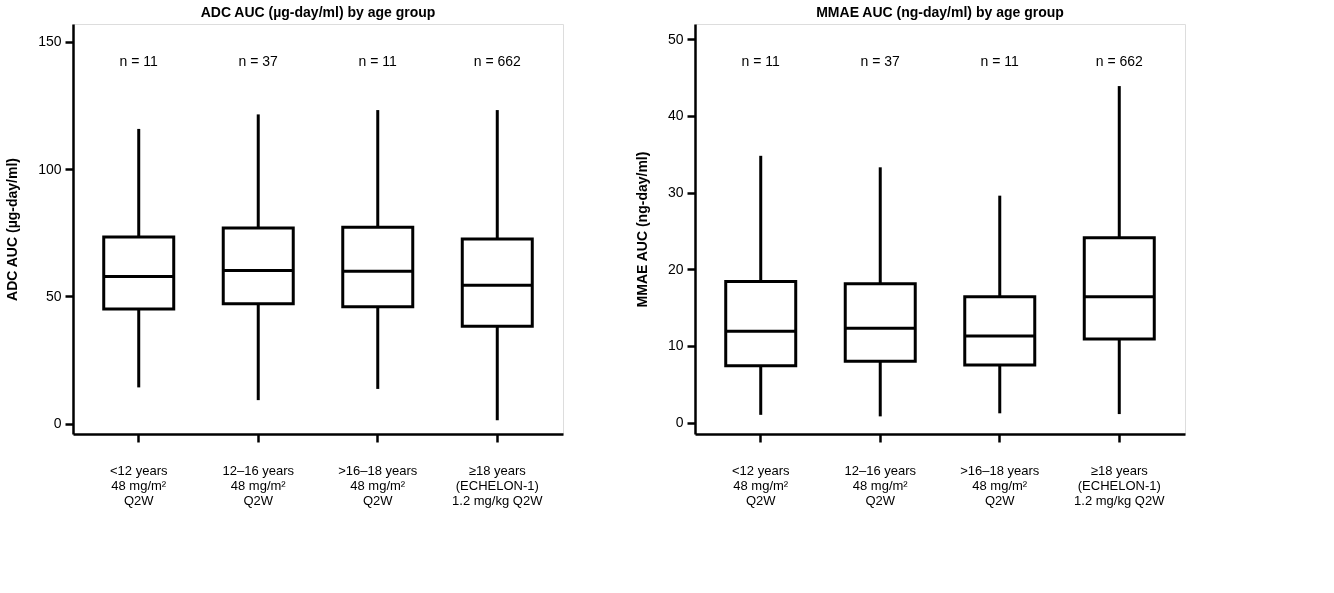 Image resolution: width=1334 pixels, height=593 pixels. I want to click on y-tick-label: 10, so click(675, 345).